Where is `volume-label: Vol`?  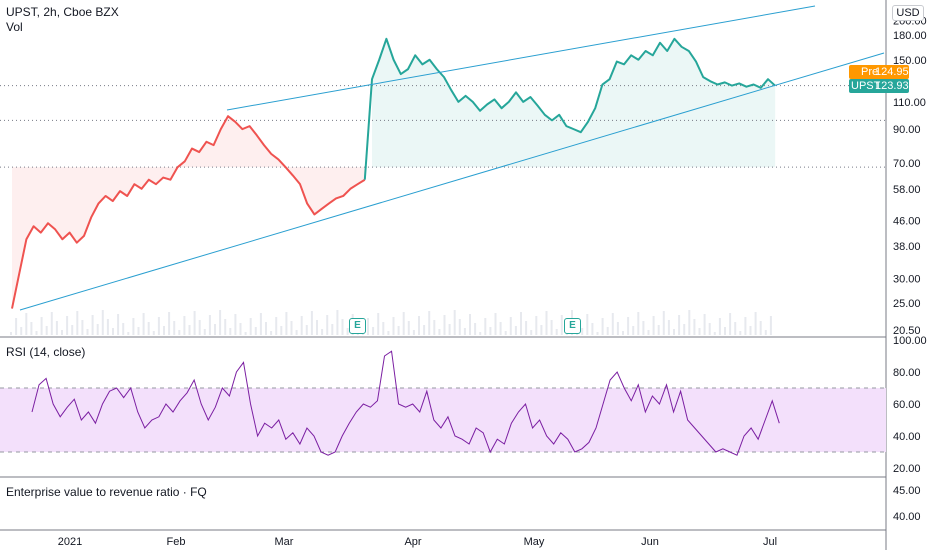
volume-label: Vol is located at coordinates (14, 27).